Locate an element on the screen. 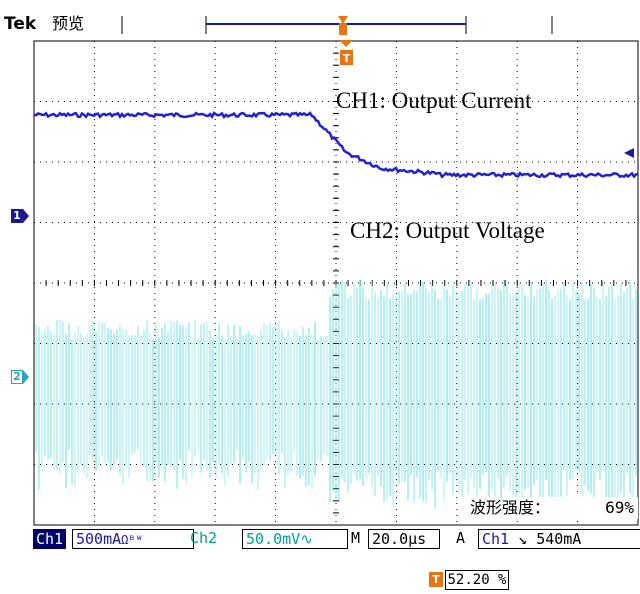 The width and height of the screenshot is (640, 594). timebase-label: M is located at coordinates (356, 538).